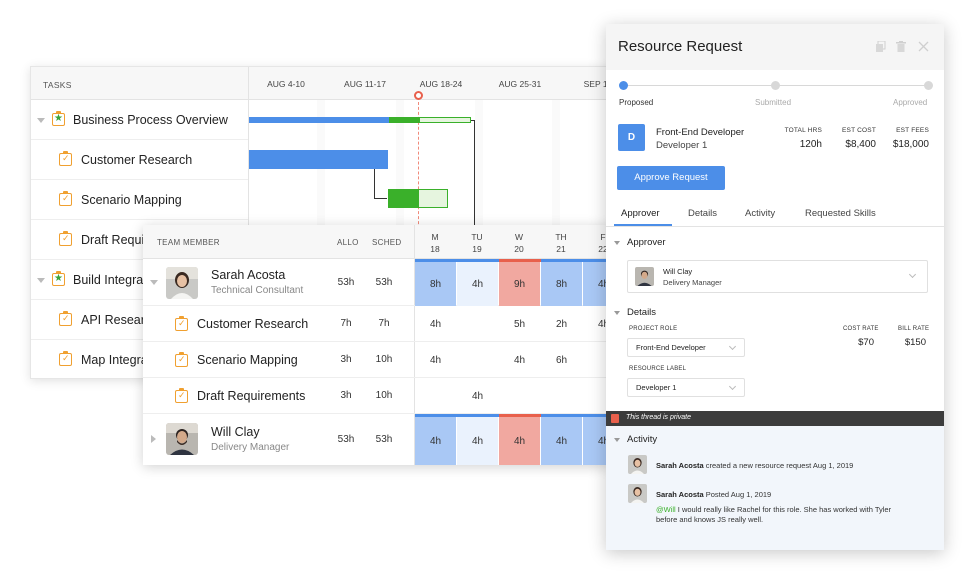 The height and width of the screenshot is (576, 974). What do you see at coordinates (139, 160) in the screenshot?
I see `task-row-customer-research: Customer Research` at bounding box center [139, 160].